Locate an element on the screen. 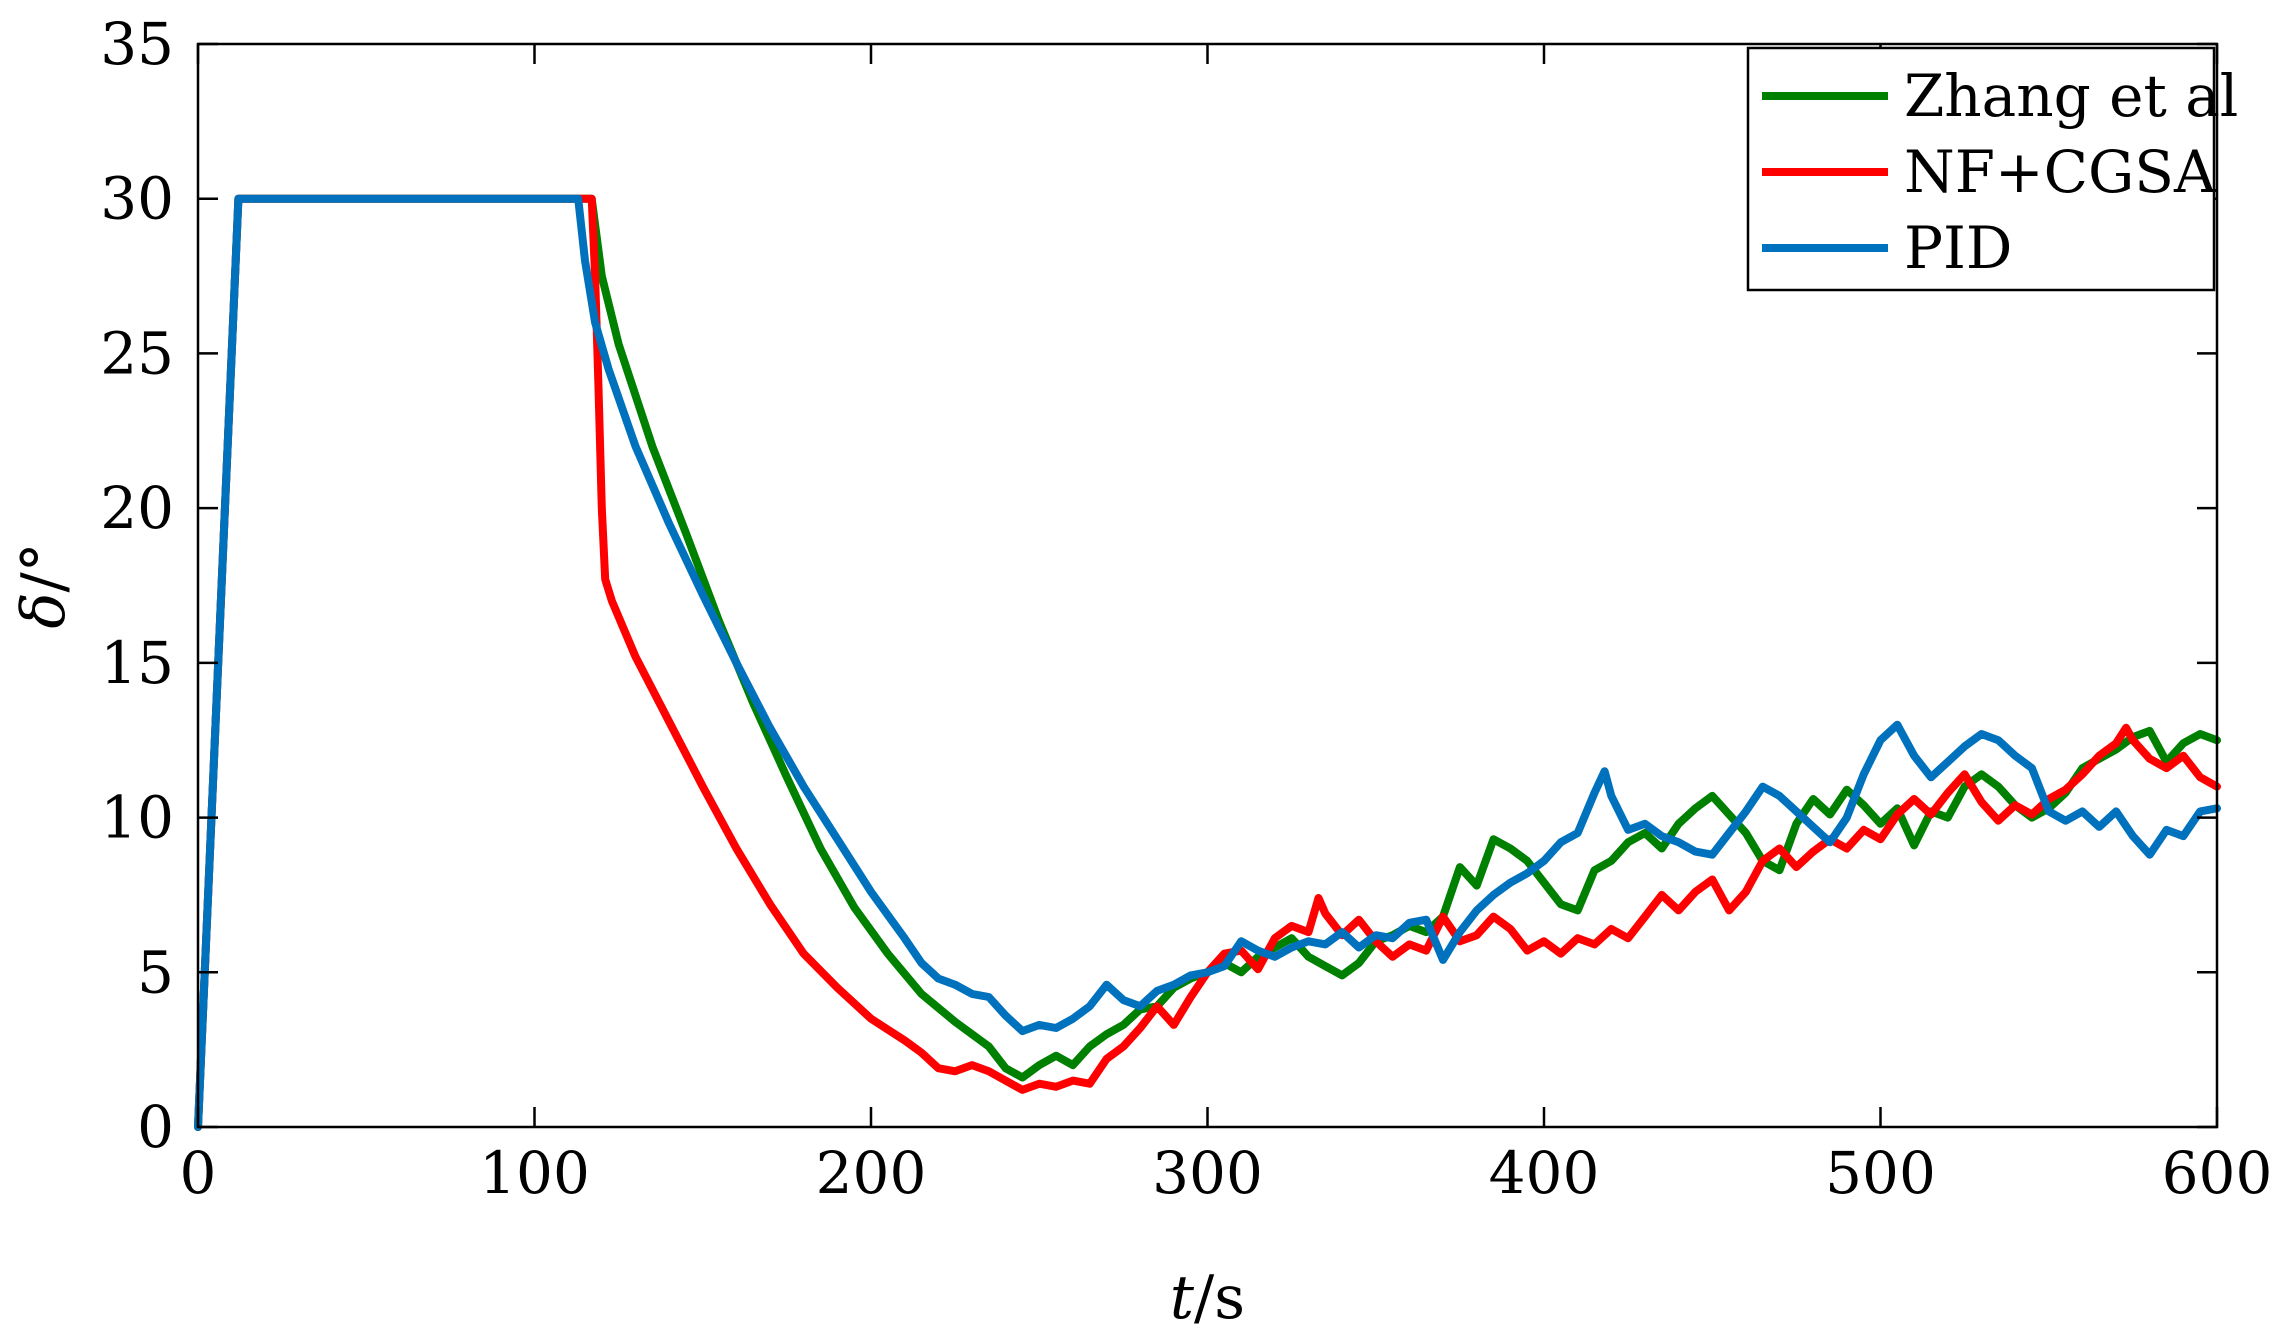 The height and width of the screenshot is (1339, 2283). legend-entry: NF+CGSA is located at coordinates (1989, 172).